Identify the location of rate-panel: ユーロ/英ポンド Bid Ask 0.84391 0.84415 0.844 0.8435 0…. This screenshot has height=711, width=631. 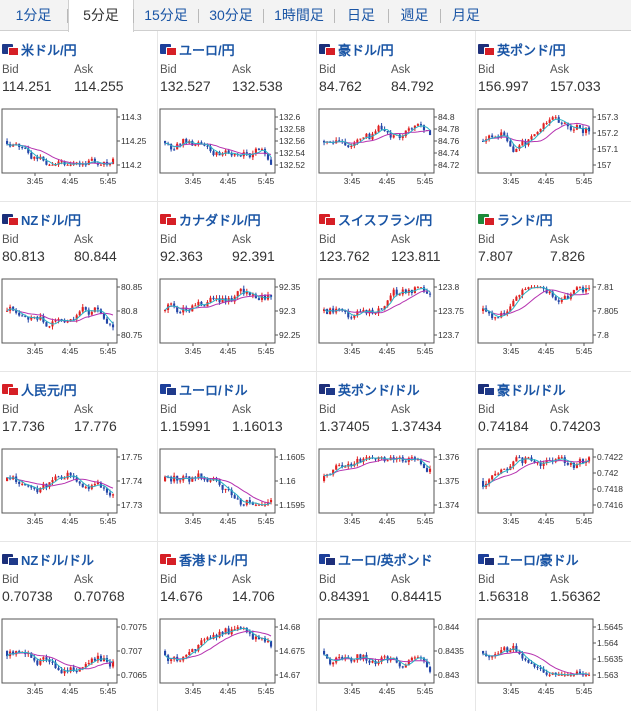
(396, 626).